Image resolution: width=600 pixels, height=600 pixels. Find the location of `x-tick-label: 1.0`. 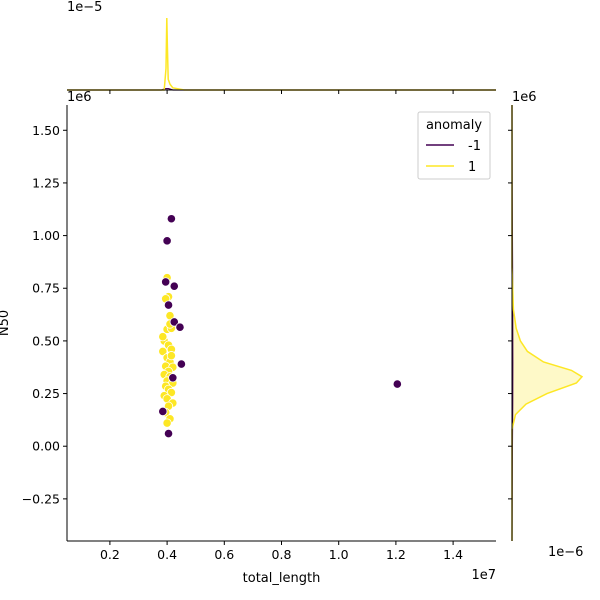

x-tick-label: 1.0 is located at coordinates (339, 554).